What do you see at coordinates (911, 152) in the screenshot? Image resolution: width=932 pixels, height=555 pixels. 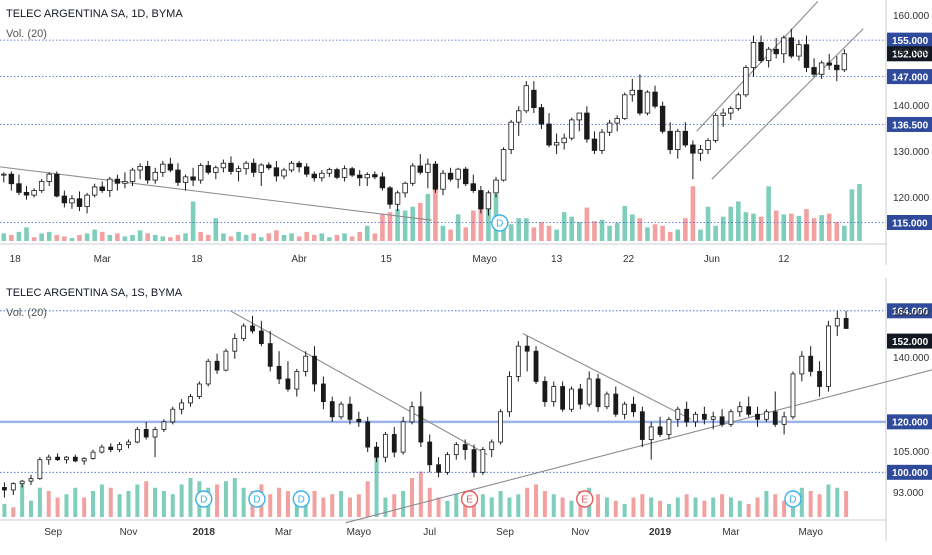 I see `price-tick-label: 130.000` at bounding box center [911, 152].